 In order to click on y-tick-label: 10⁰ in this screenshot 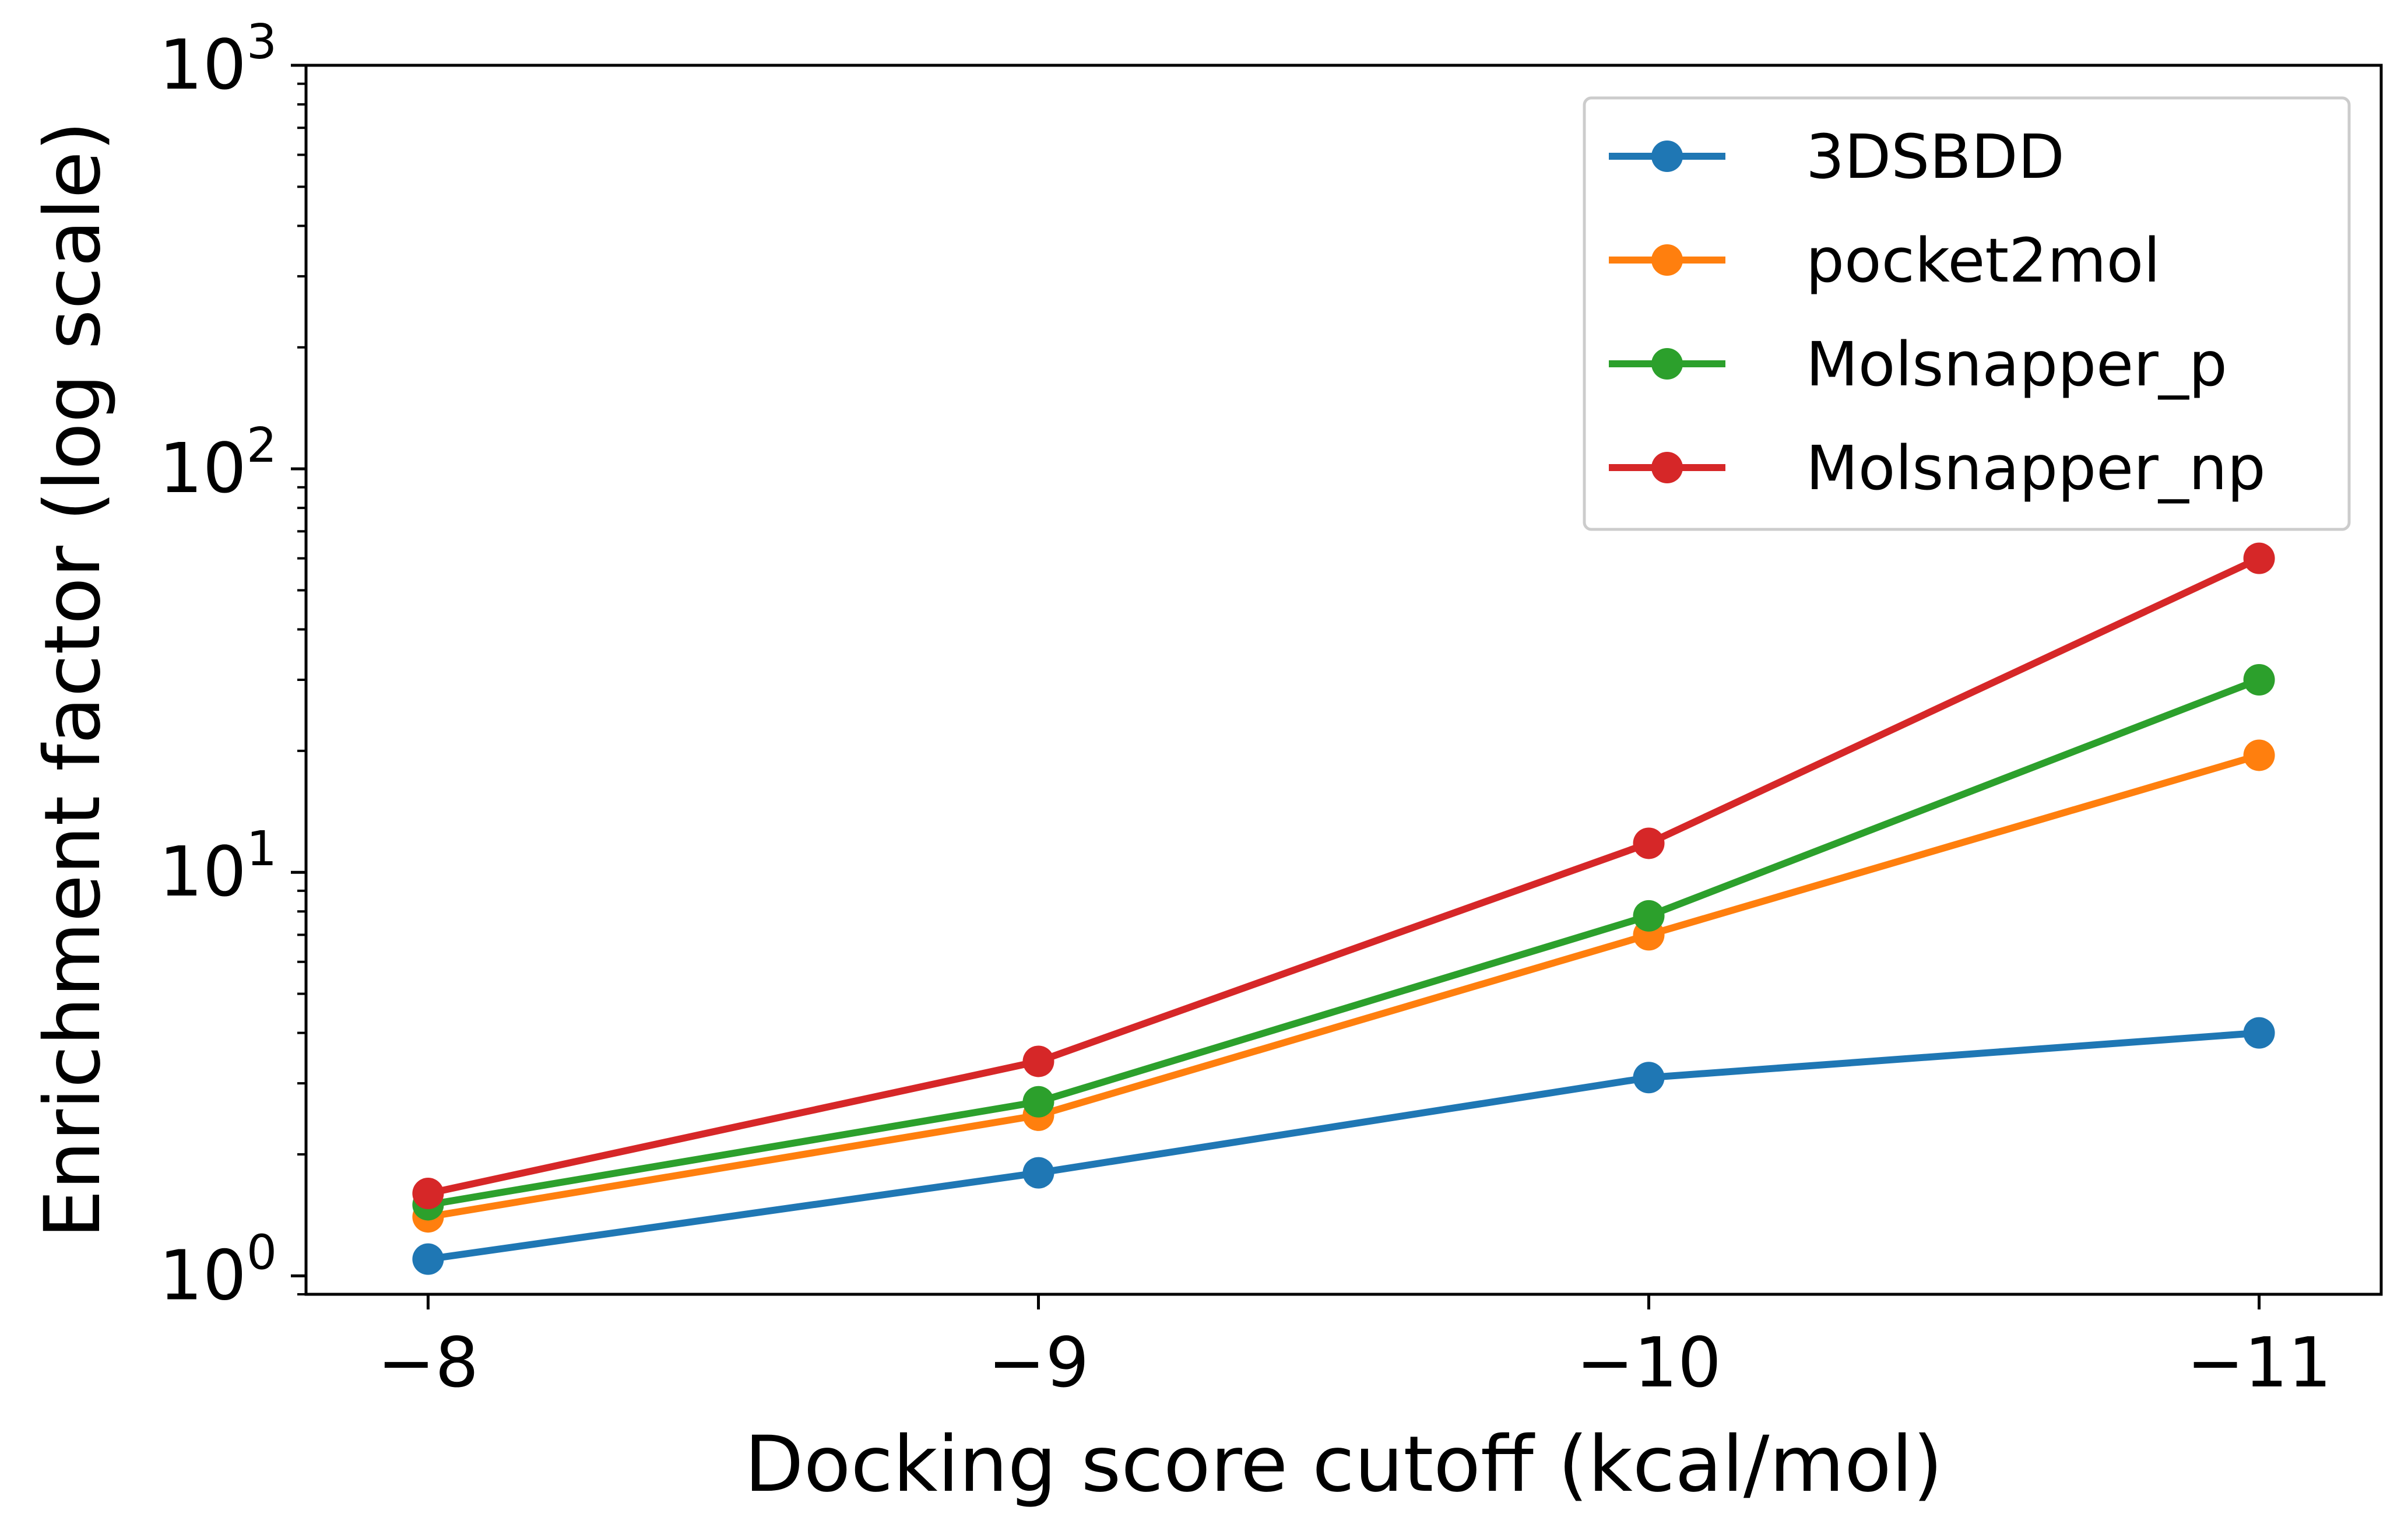, I will do `click(218, 1270)`.